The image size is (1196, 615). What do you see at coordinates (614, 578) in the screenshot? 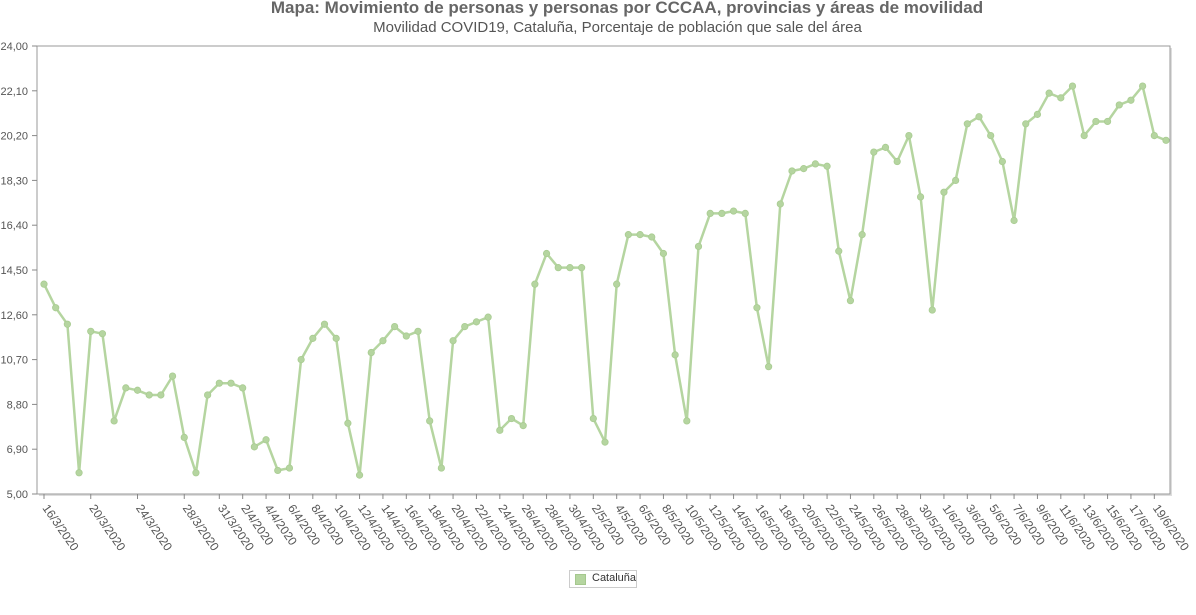
I see `legend-label: Cataluña` at bounding box center [614, 578].